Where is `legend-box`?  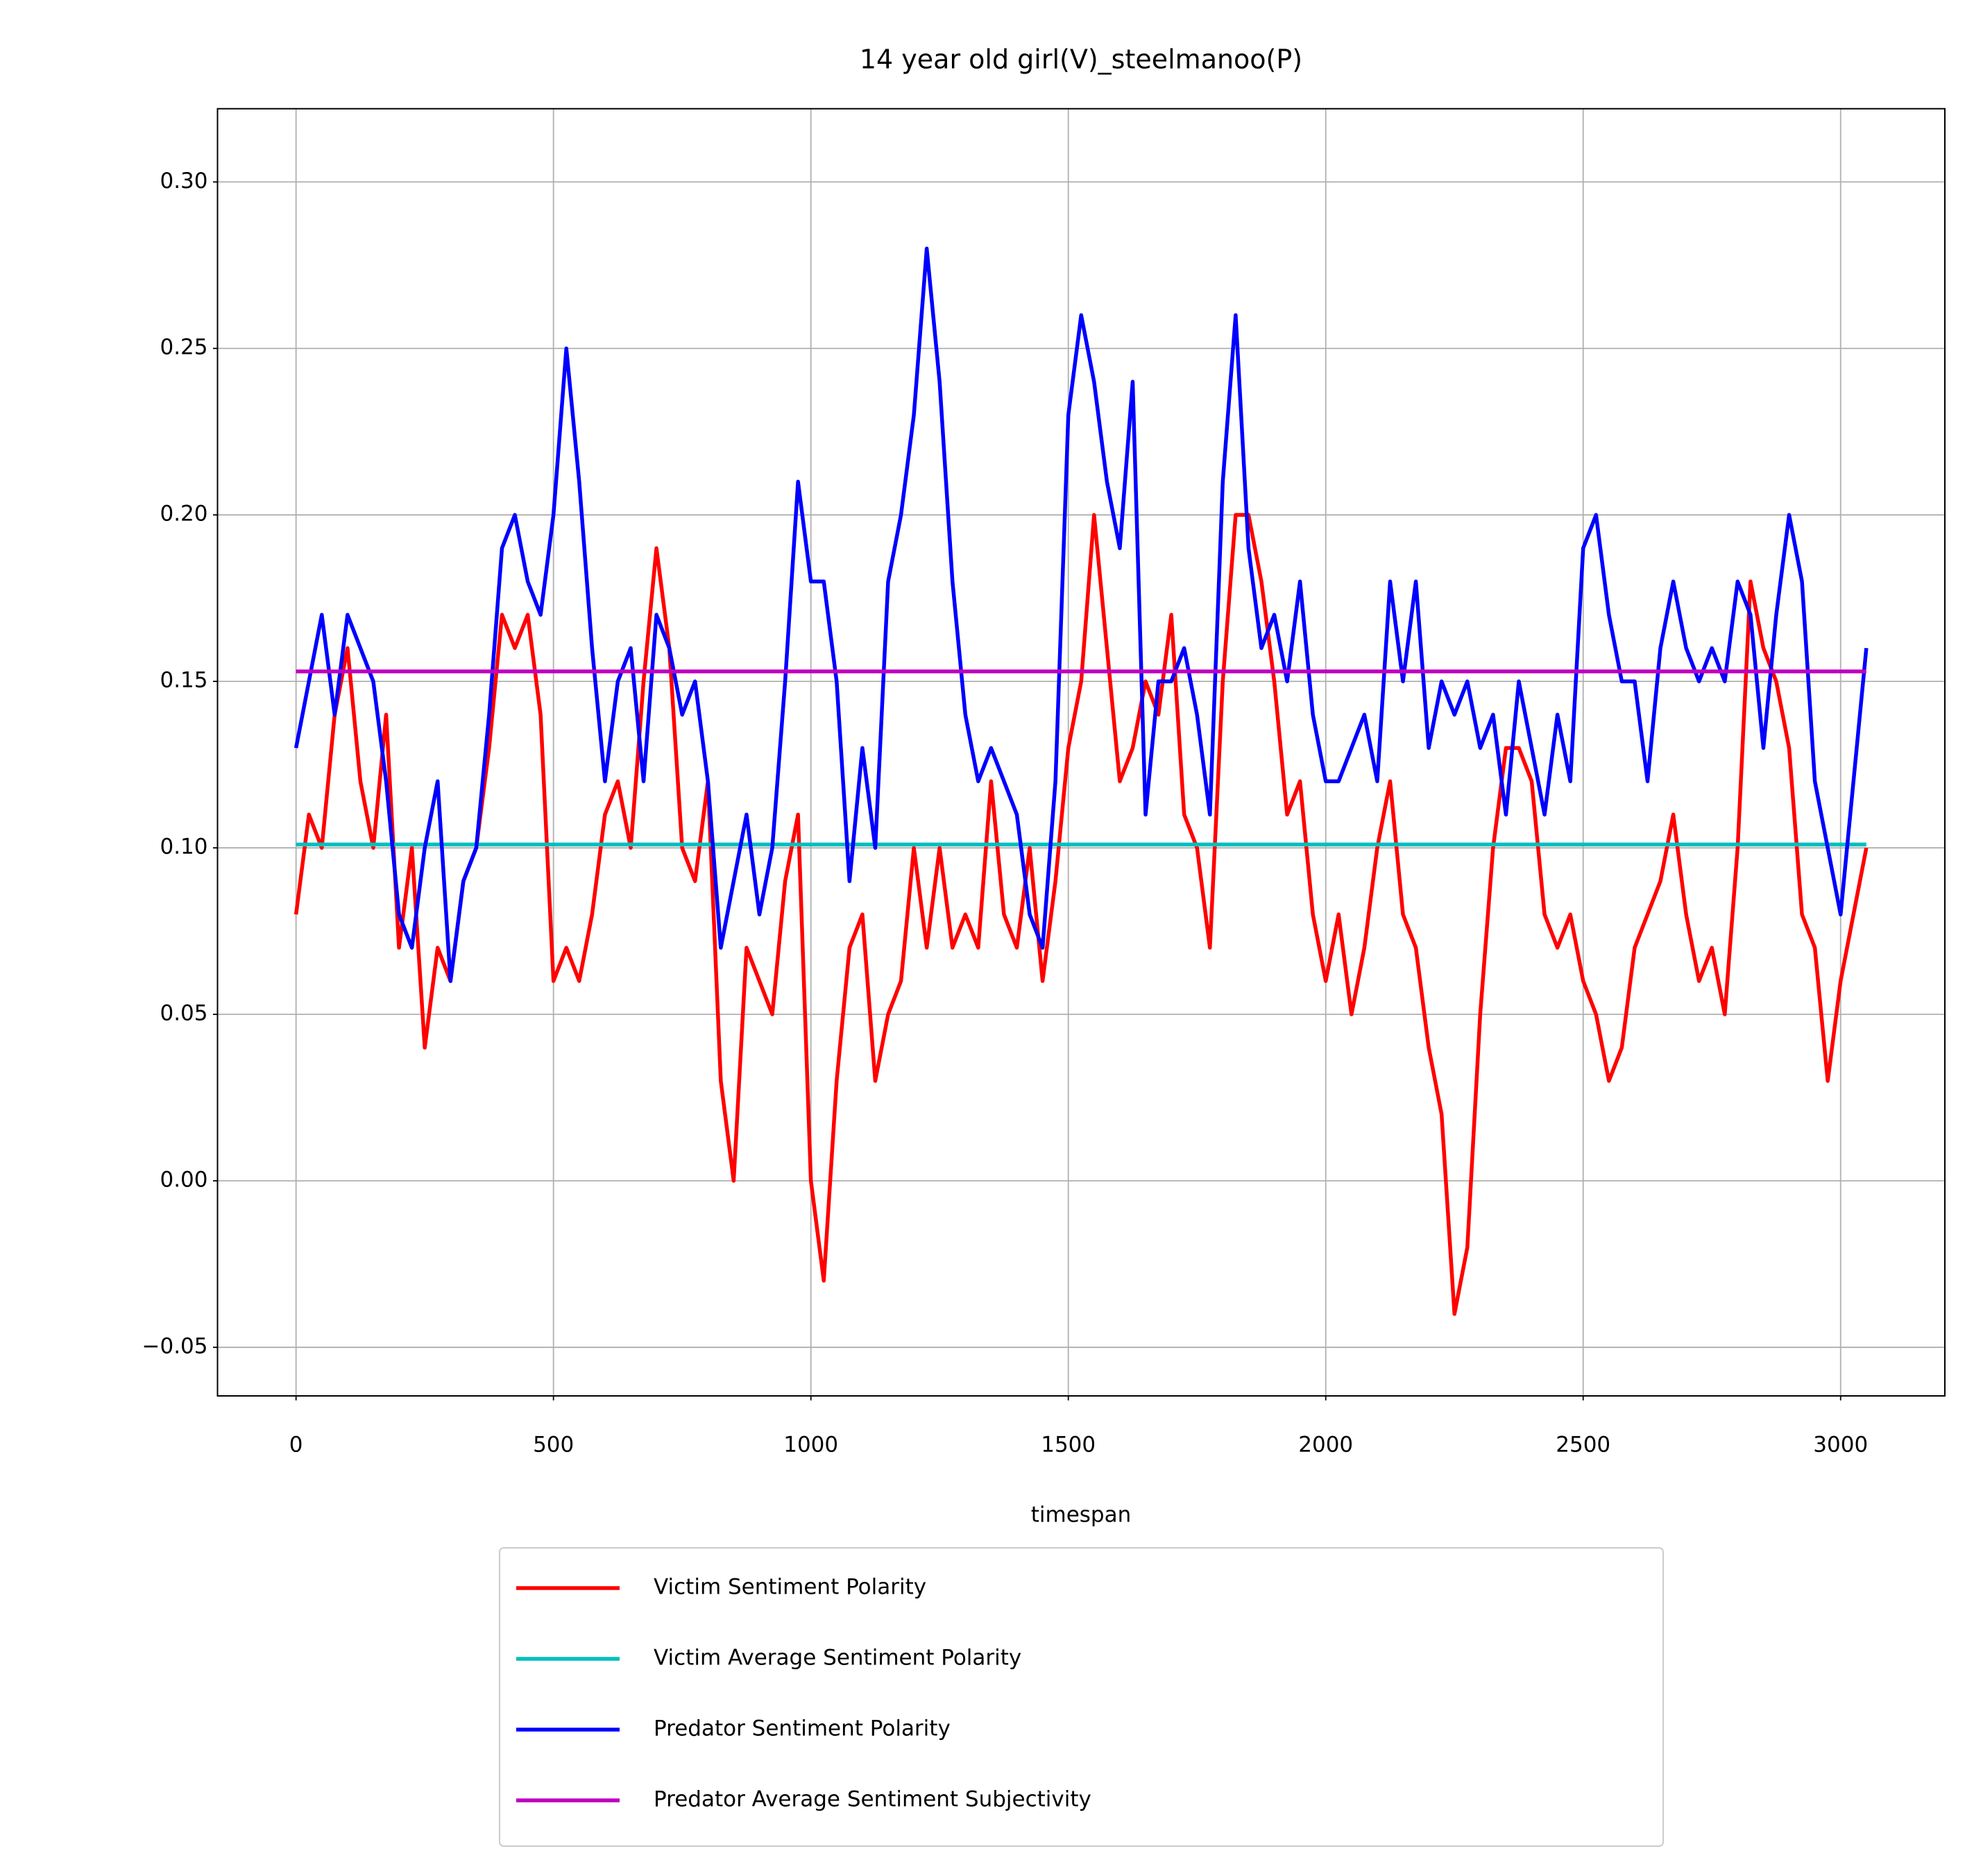 legend-box is located at coordinates (1081, 1697).